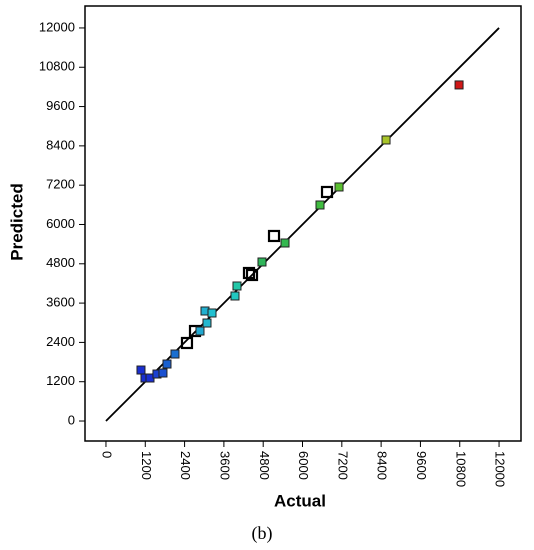  What do you see at coordinates (342, 465) in the screenshot?
I see `x-tick-label: 7200` at bounding box center [342, 465].